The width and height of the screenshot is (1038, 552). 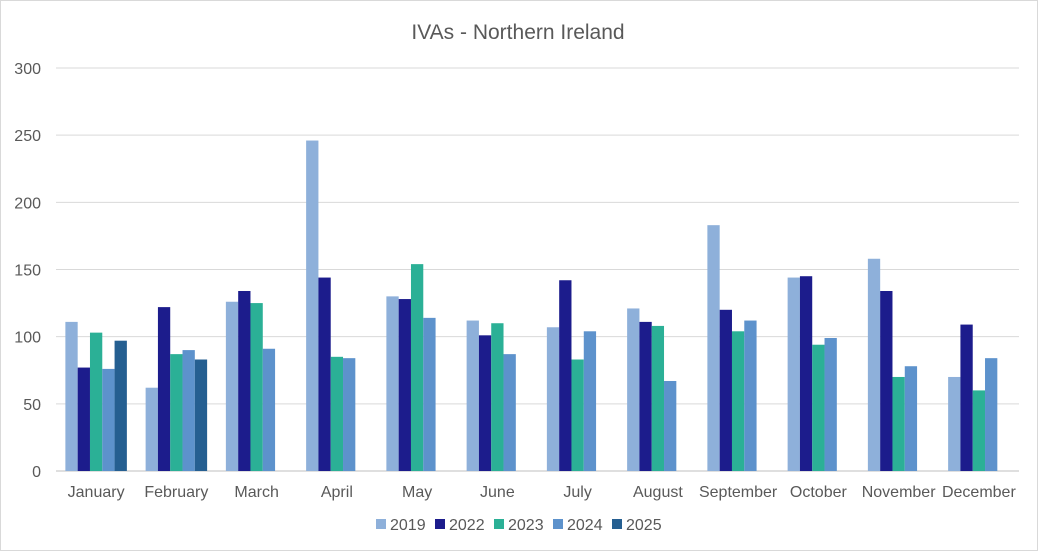 I want to click on bar-2023-august, so click(x=658, y=398).